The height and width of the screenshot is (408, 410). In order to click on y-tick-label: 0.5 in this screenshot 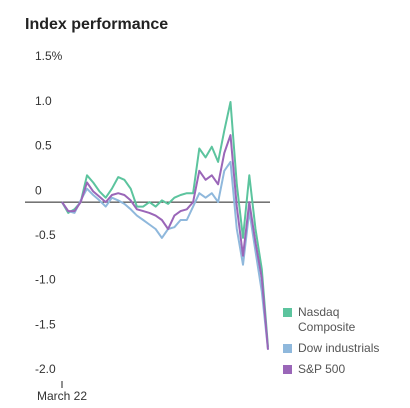, I will do `click(43, 146)`.